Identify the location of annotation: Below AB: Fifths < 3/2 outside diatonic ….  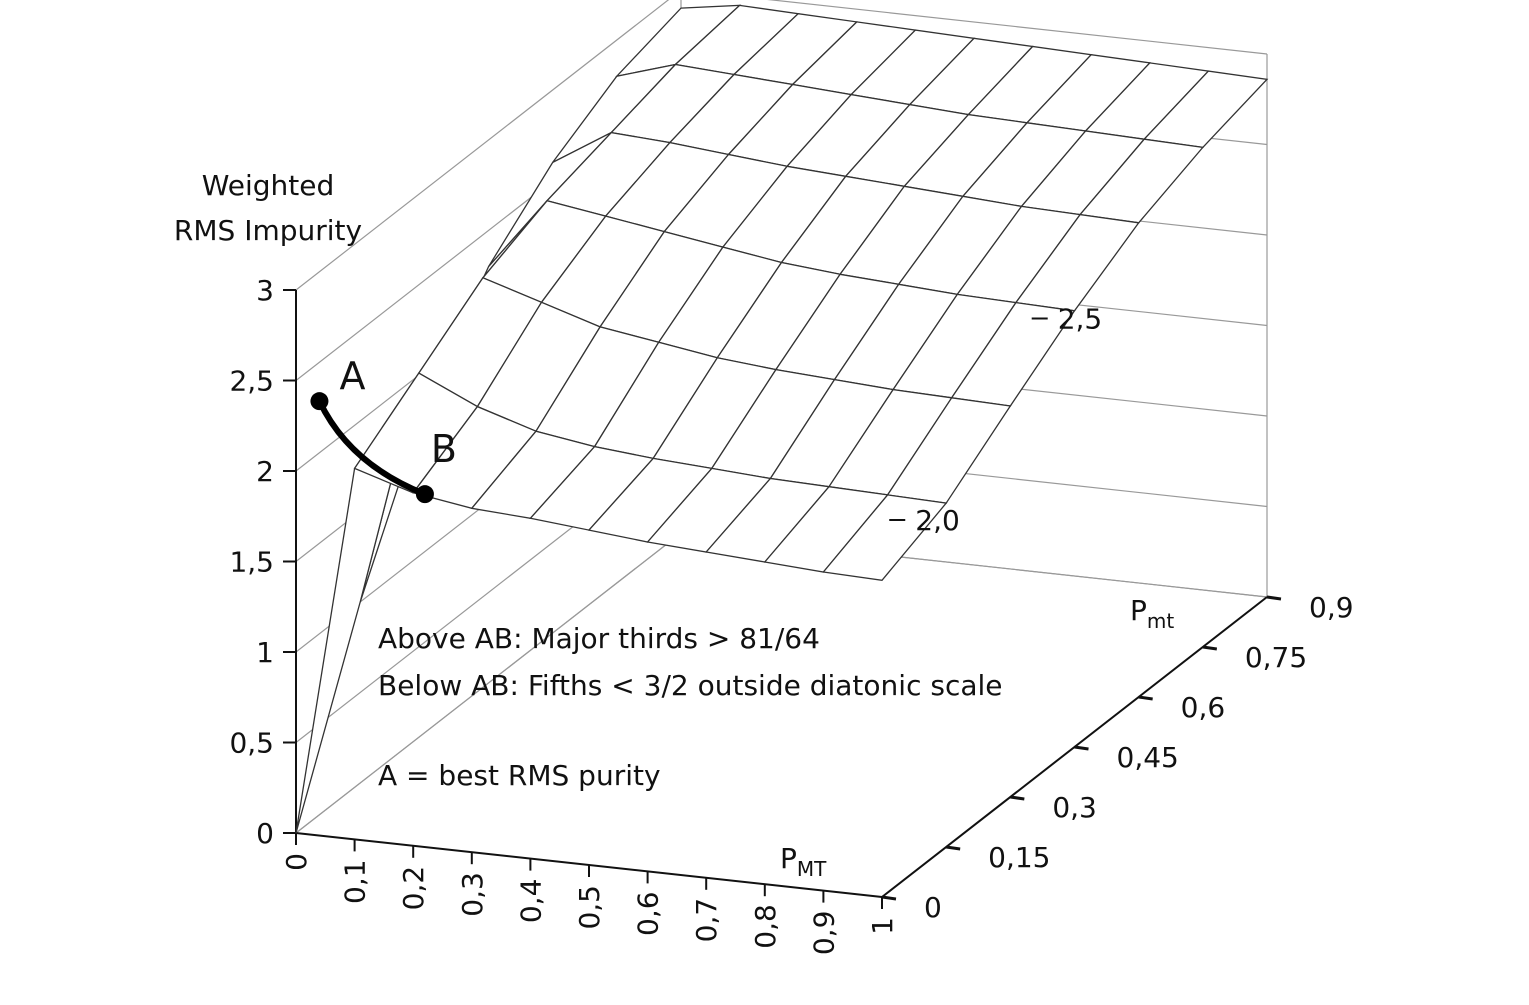
(690, 685).